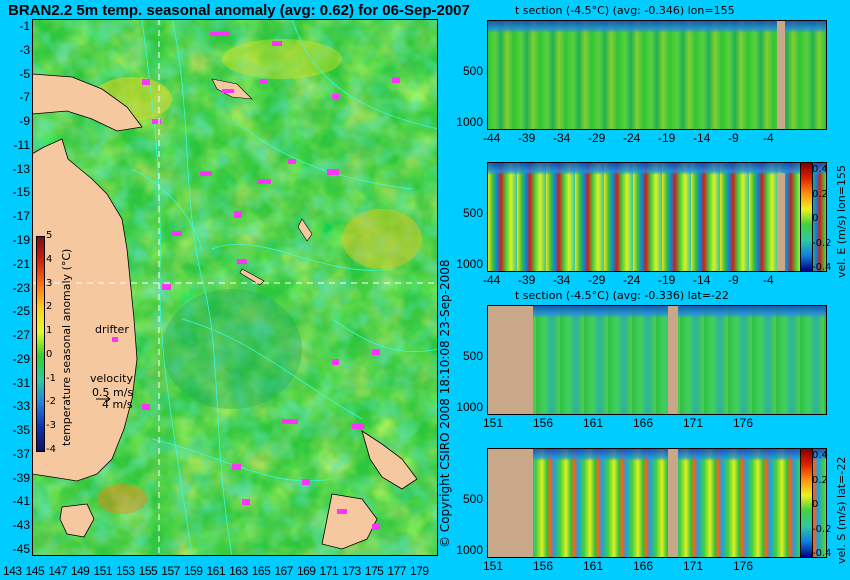 The image size is (850, 580). What do you see at coordinates (21, 549) in the screenshot?
I see `map-y-tick: -45` at bounding box center [21, 549].